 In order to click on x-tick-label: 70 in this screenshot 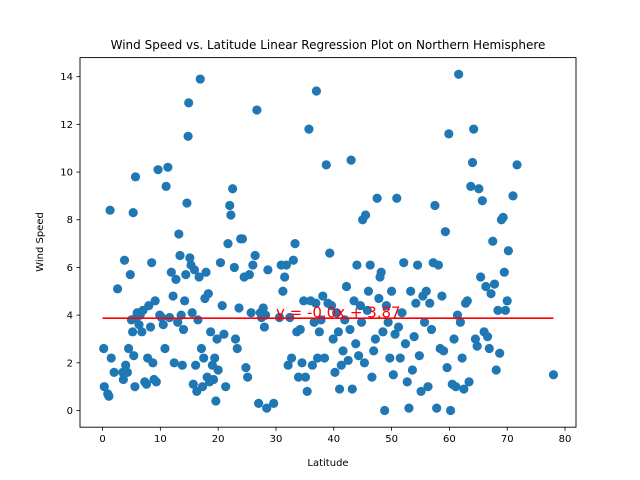, I will do `click(507, 439)`.